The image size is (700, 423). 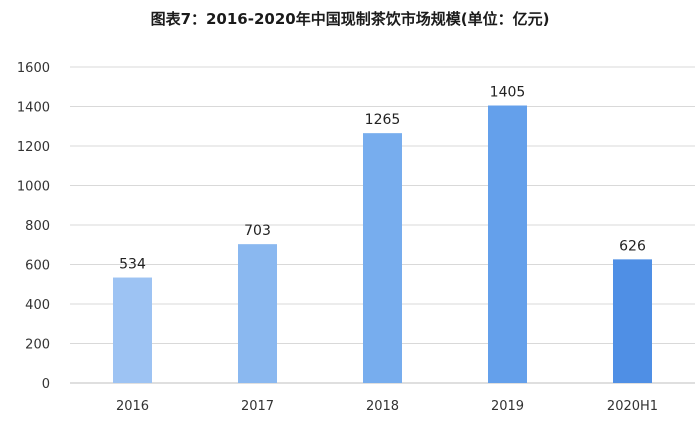 What do you see at coordinates (383, 120) in the screenshot?
I see `data-label-2018: 1265` at bounding box center [383, 120].